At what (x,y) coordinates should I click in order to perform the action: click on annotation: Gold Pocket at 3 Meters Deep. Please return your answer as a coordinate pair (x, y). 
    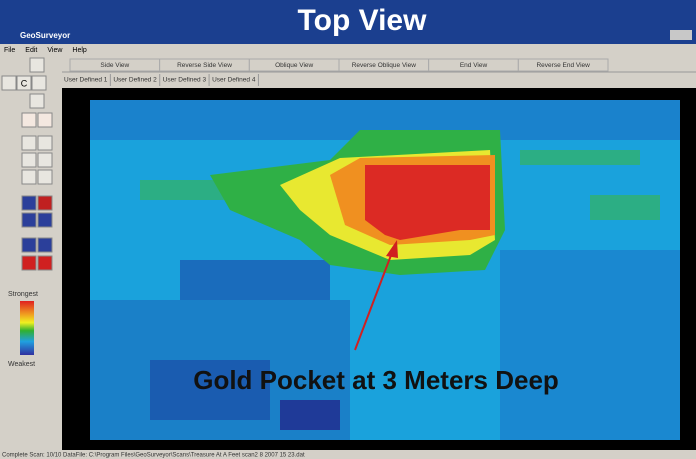
    Looking at the image, I should click on (376, 380).